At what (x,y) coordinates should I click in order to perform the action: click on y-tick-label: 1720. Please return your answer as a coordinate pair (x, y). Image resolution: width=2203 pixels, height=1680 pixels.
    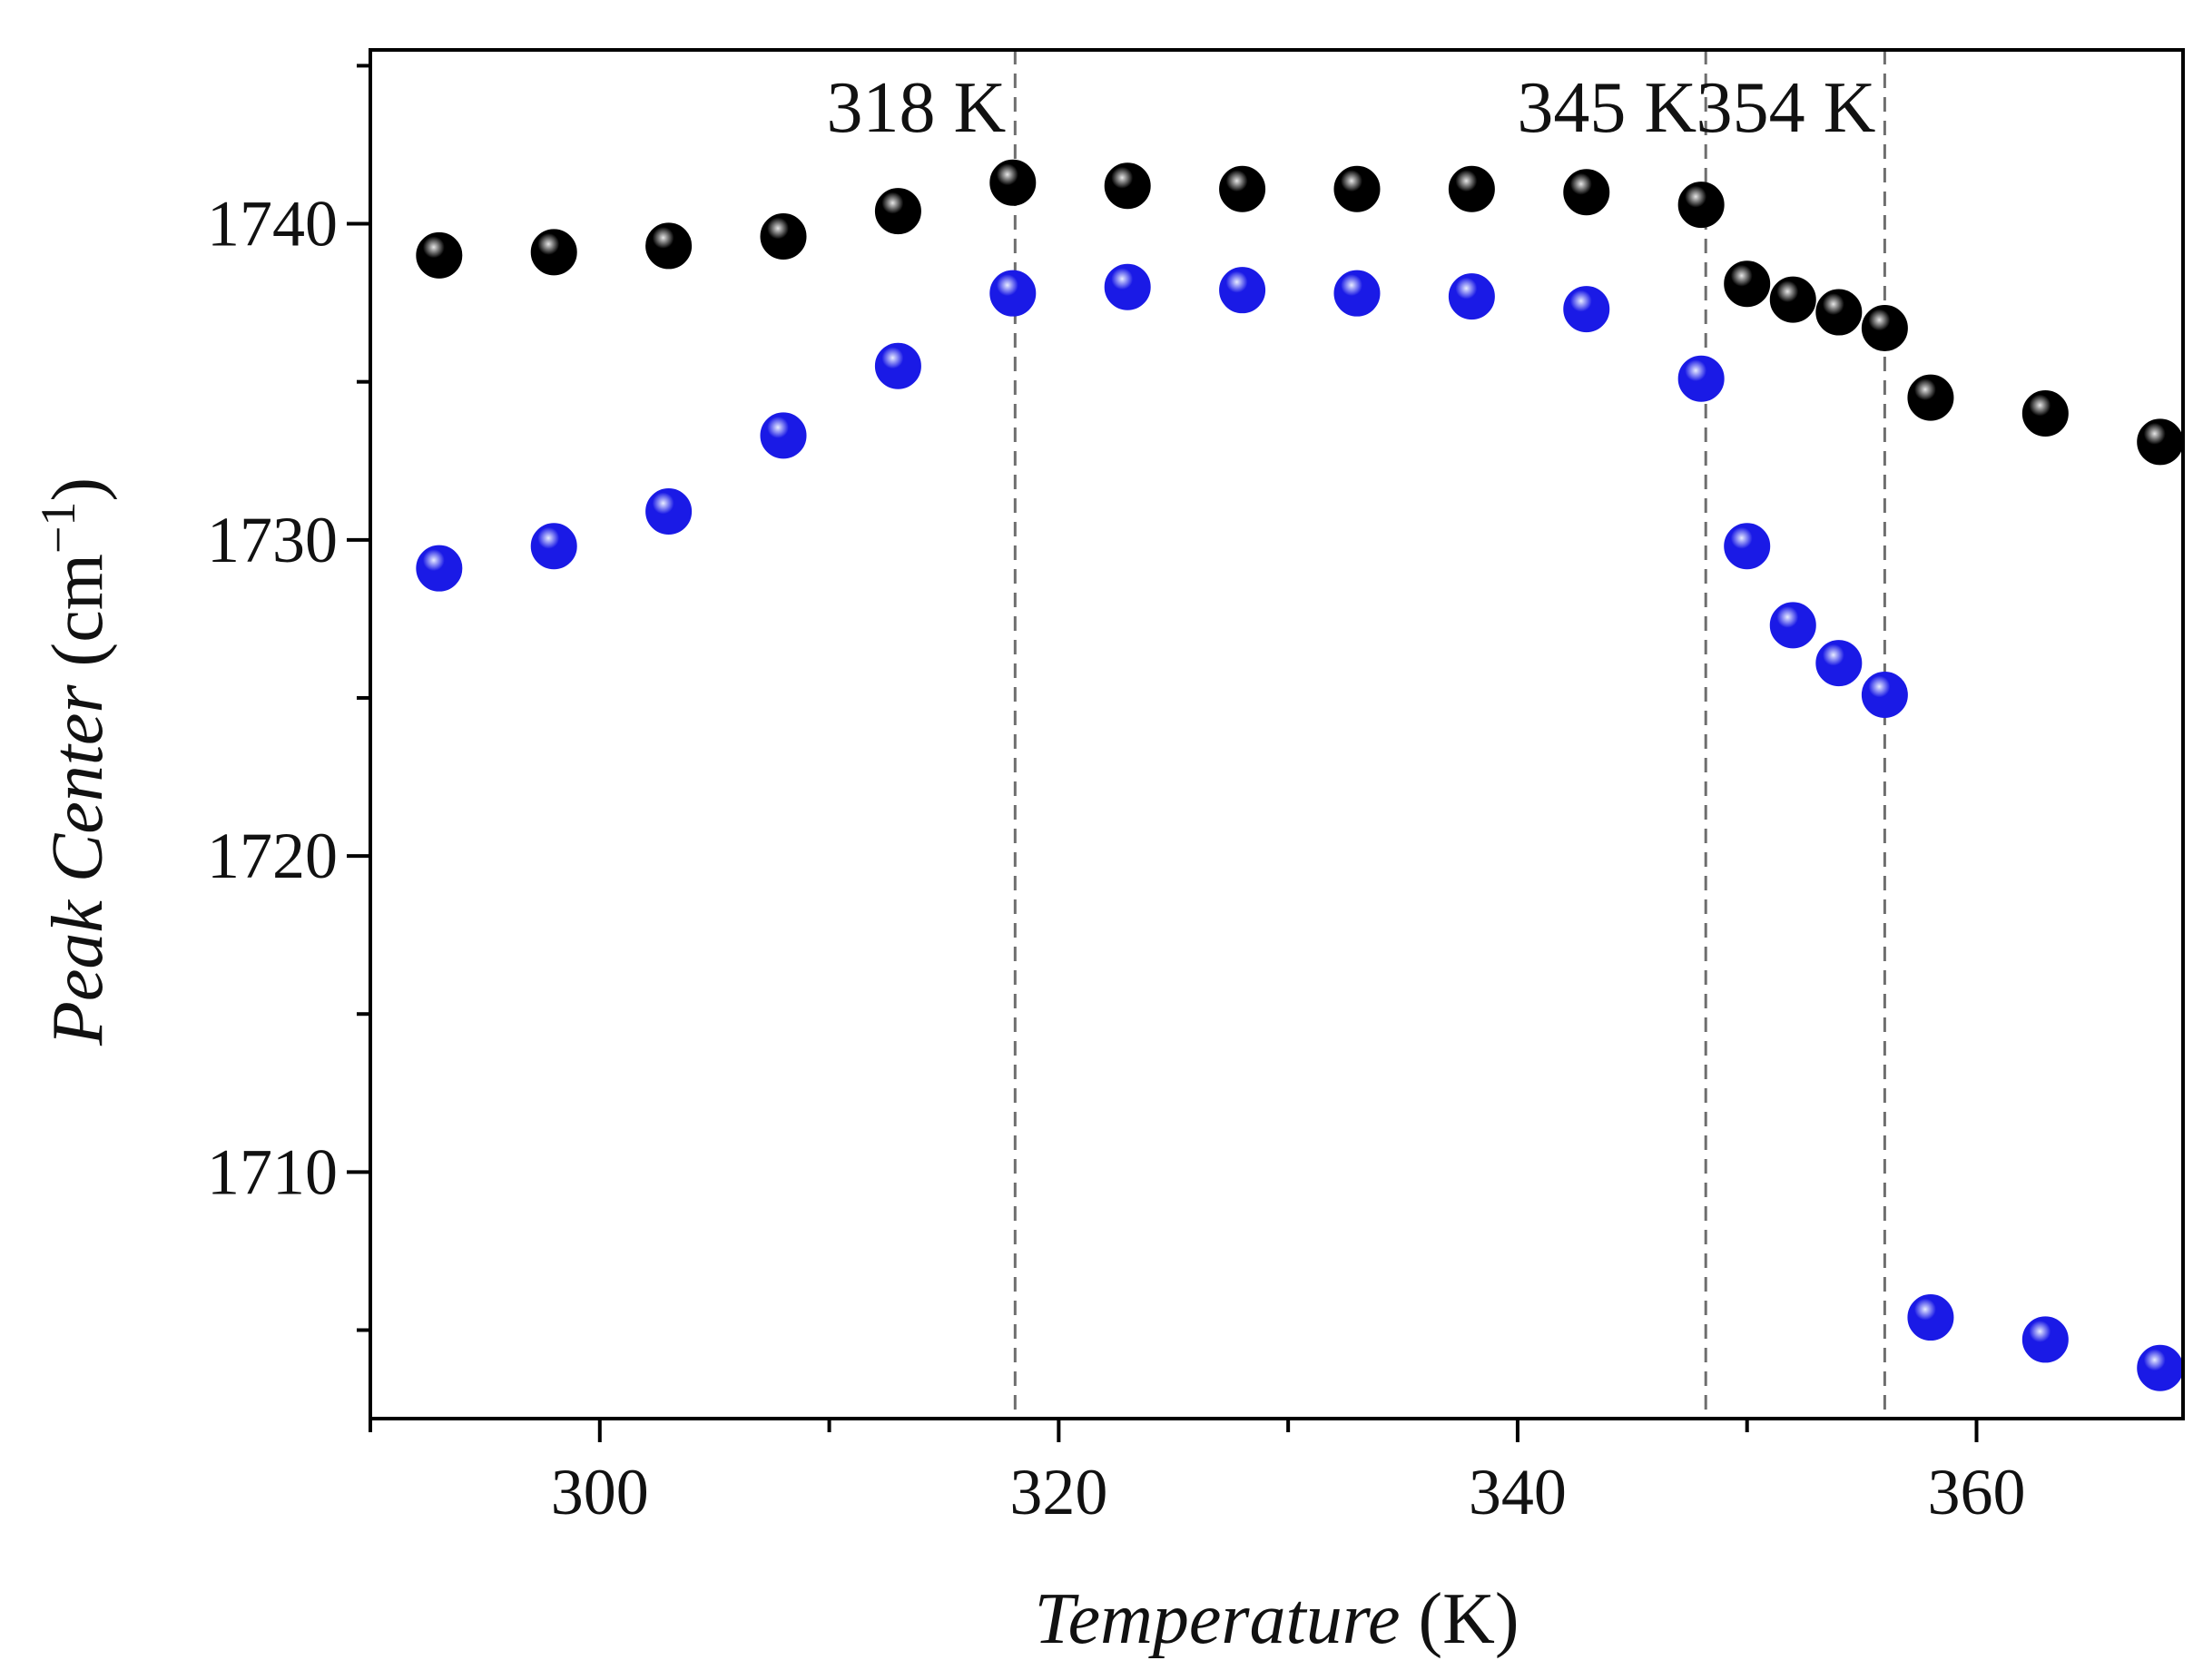
    Looking at the image, I should click on (272, 856).